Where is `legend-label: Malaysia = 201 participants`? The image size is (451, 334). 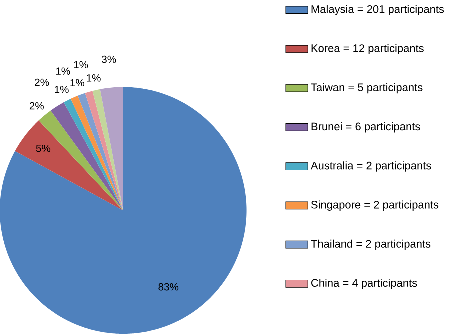
legend-label: Malaysia = 201 participants is located at coordinates (378, 10).